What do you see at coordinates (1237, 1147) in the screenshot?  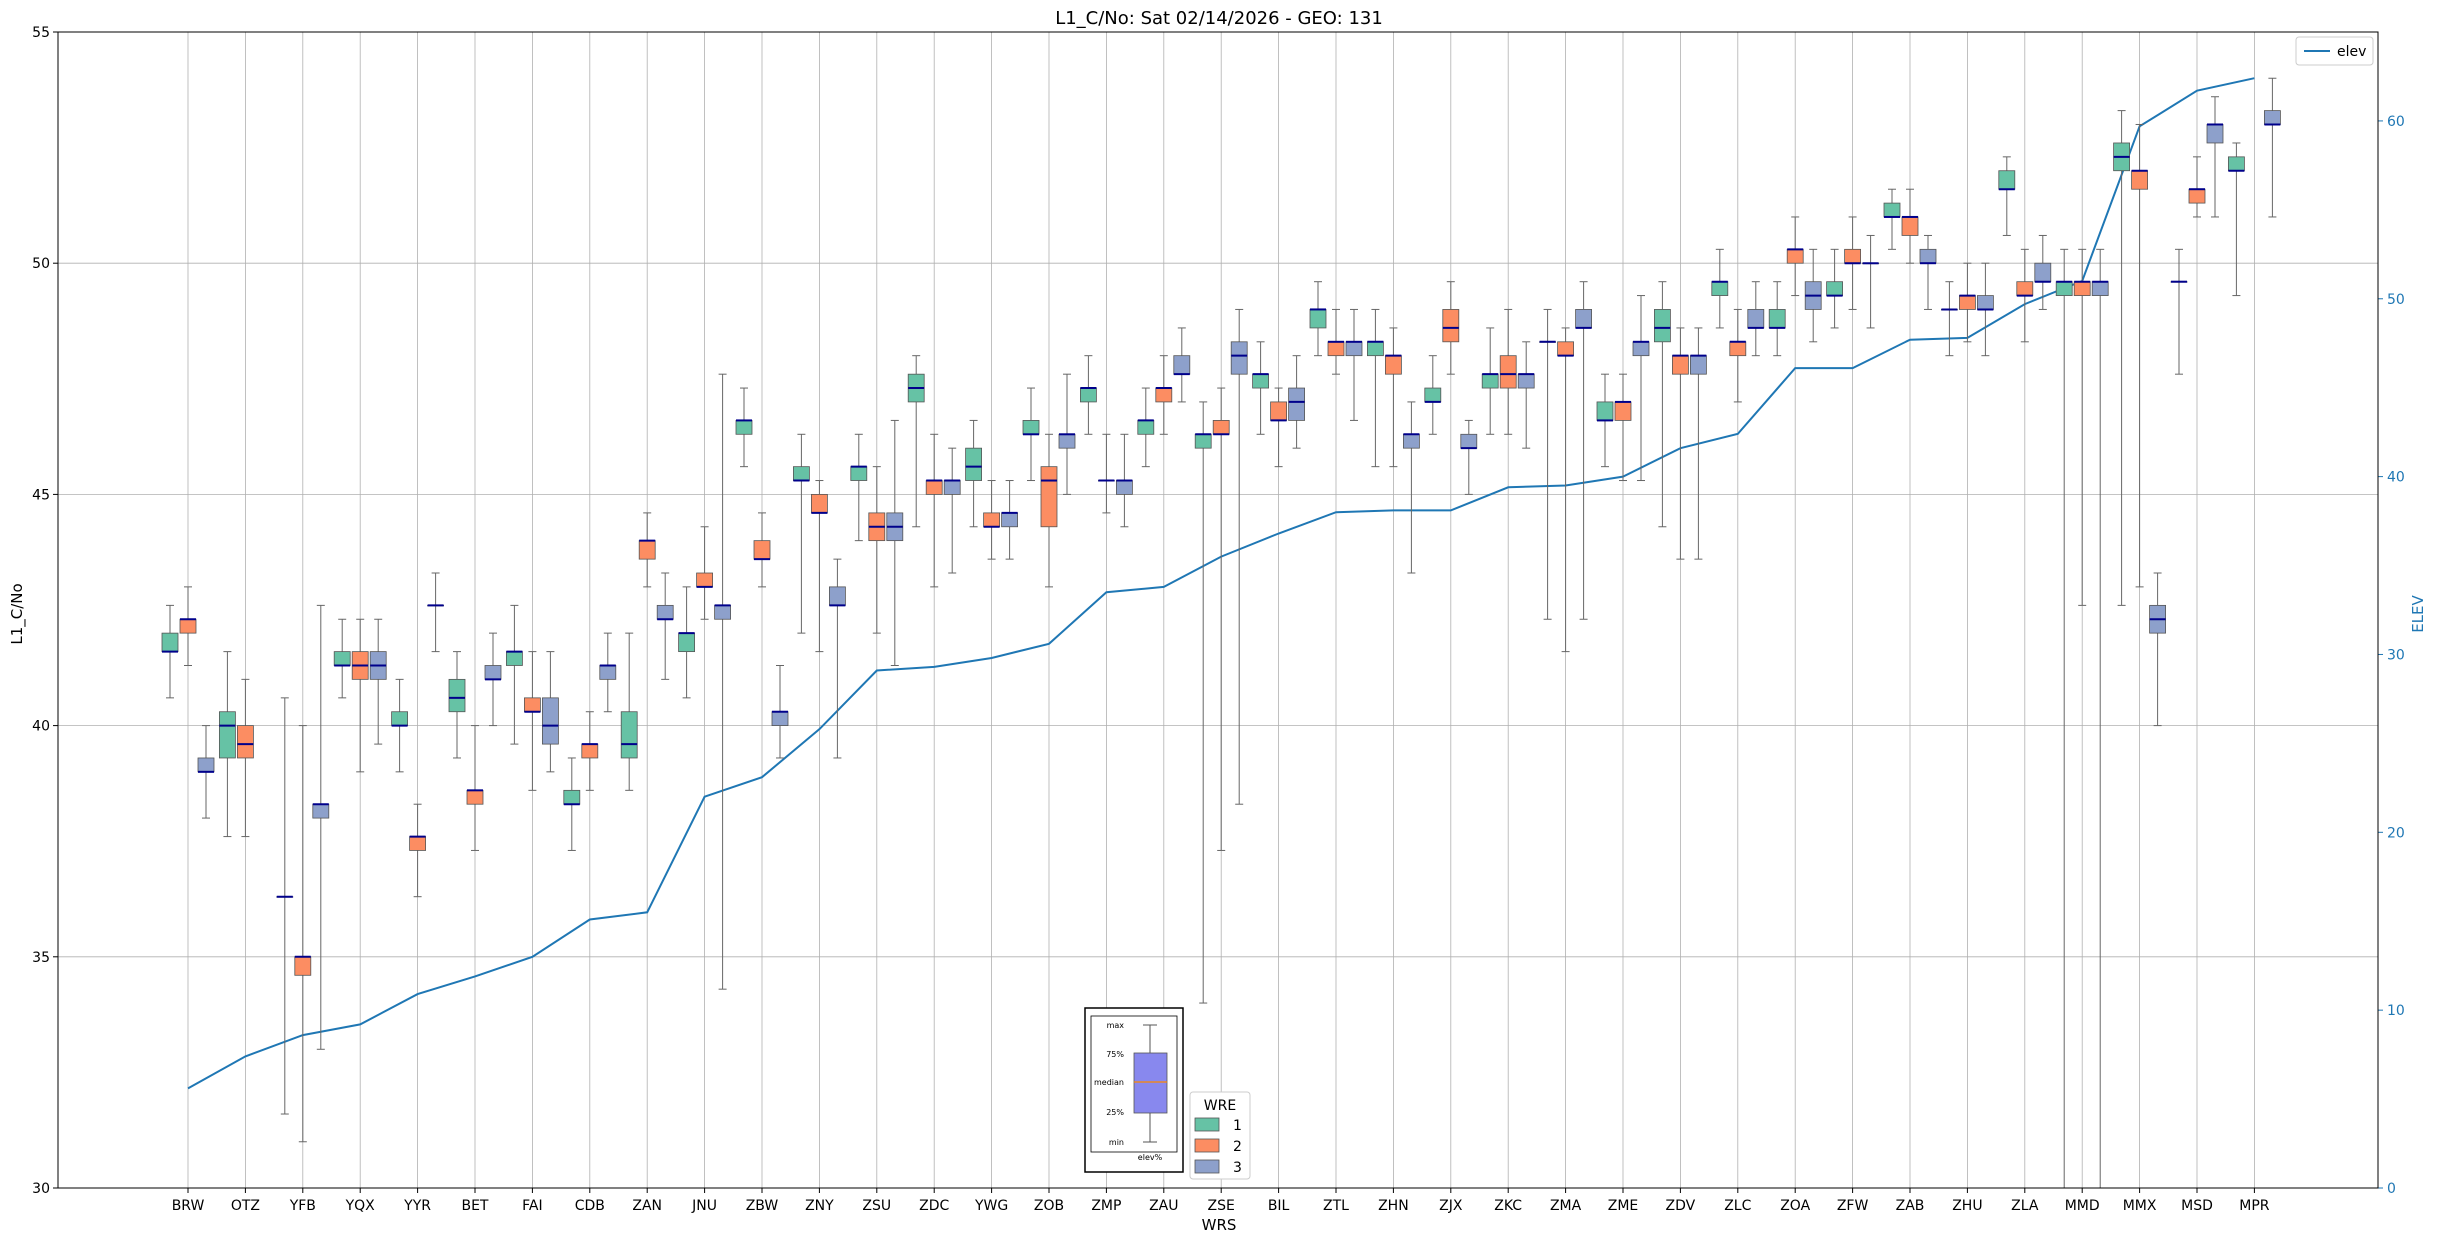 I see `wre-legend-label-2: 2` at bounding box center [1237, 1147].